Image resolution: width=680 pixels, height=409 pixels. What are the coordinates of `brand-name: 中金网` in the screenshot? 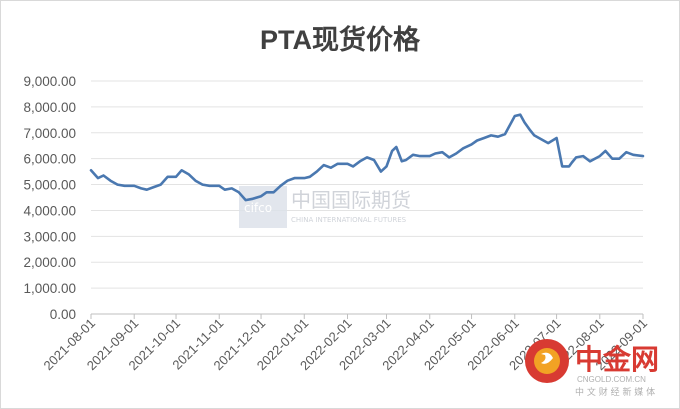 It's located at (617, 359).